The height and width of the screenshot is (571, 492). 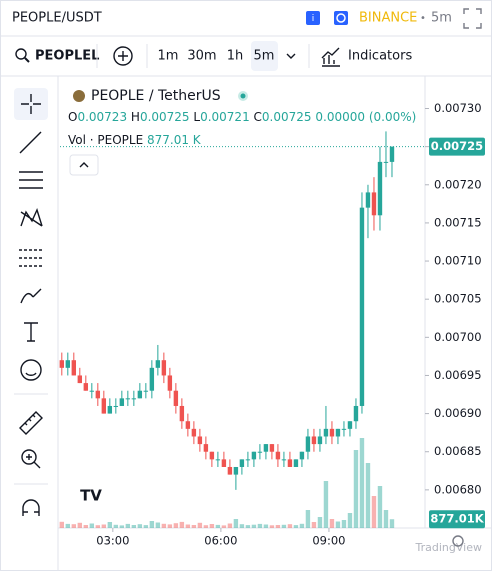 What do you see at coordinates (102, 117) in the screenshot?
I see `ohlc-value: 0.00723` at bounding box center [102, 117].